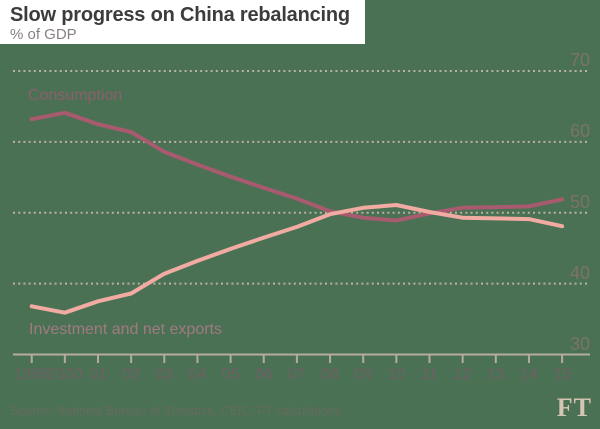  What do you see at coordinates (125, 329) in the screenshot?
I see `series-label-investment: Investment and net exports` at bounding box center [125, 329].